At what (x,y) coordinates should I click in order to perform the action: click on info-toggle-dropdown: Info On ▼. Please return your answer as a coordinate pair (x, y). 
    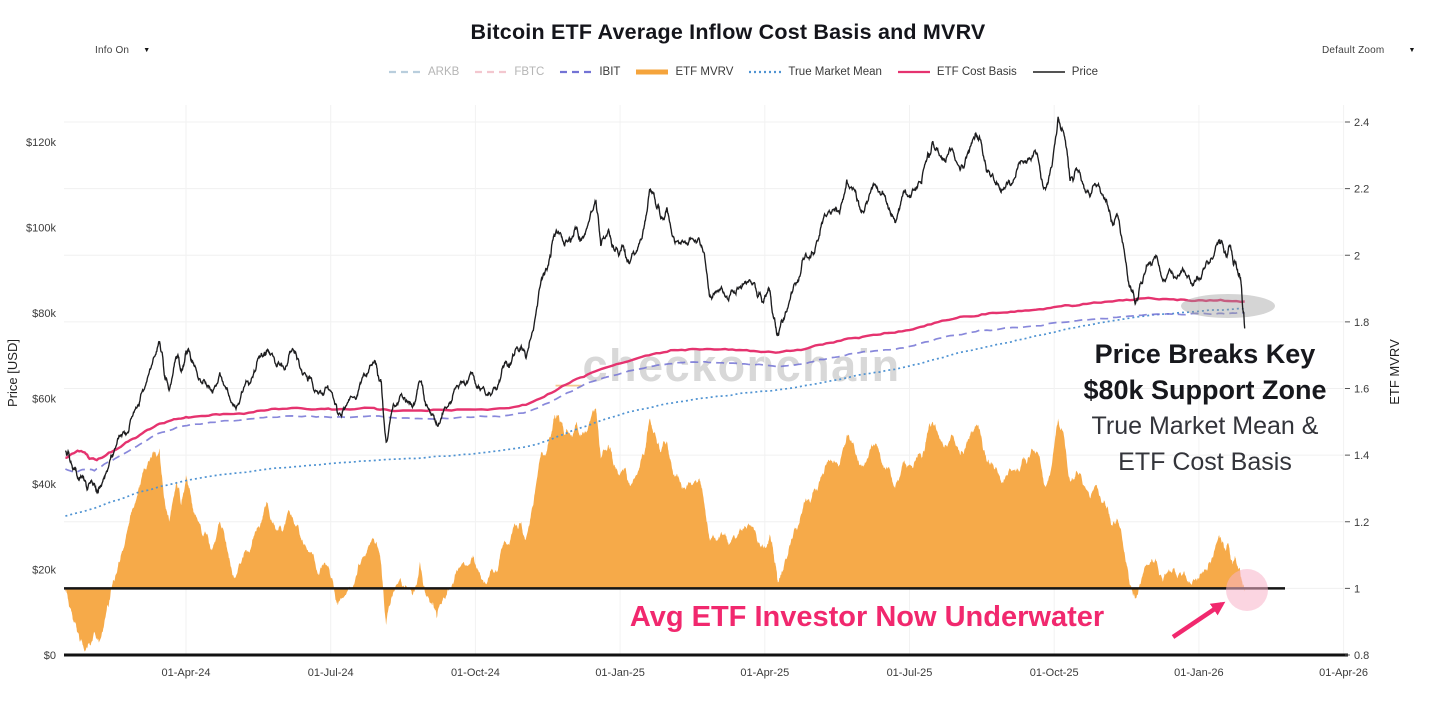
    Looking at the image, I should click on (122, 50).